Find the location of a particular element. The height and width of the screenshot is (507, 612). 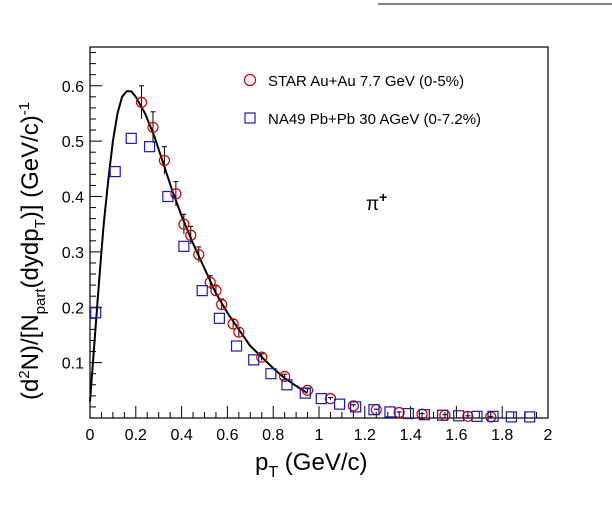

x-tick-label: 1 is located at coordinates (319, 435).